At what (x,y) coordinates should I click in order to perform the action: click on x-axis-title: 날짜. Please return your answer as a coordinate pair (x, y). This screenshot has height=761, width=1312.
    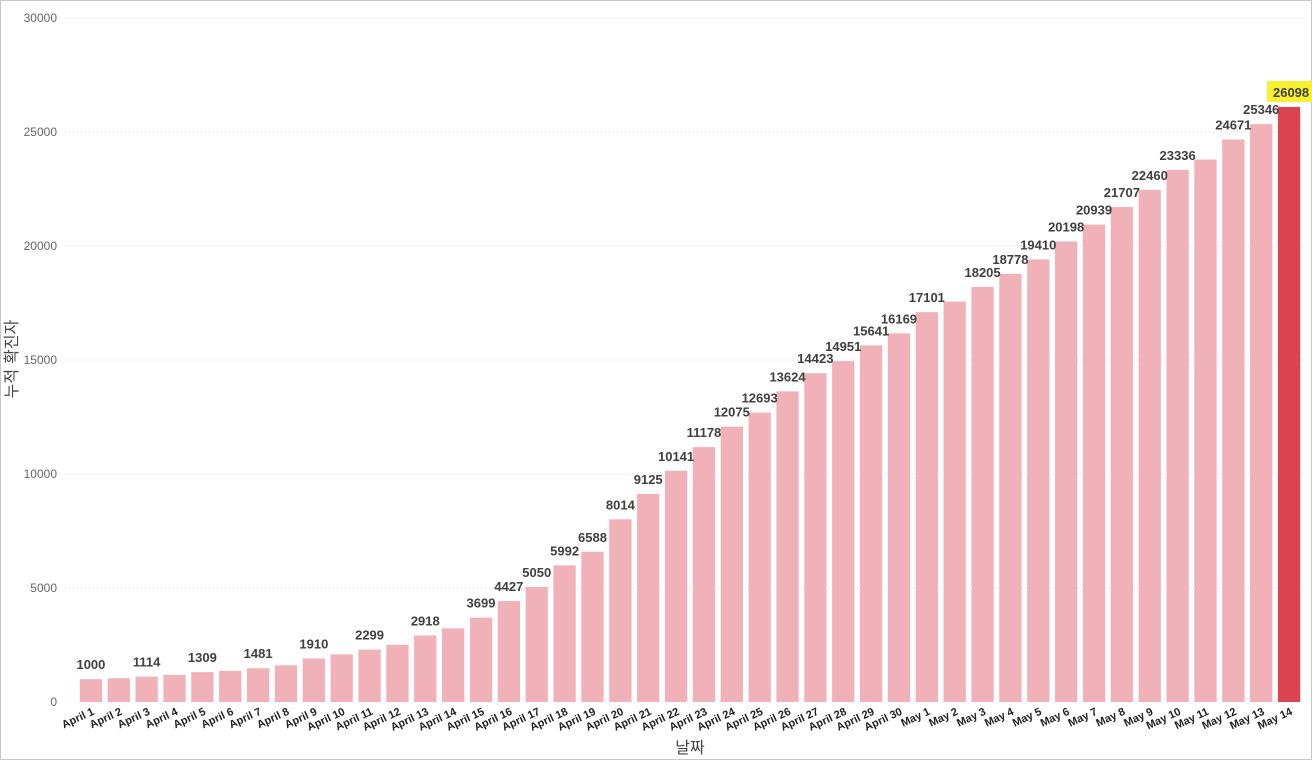
    Looking at the image, I should click on (690, 747).